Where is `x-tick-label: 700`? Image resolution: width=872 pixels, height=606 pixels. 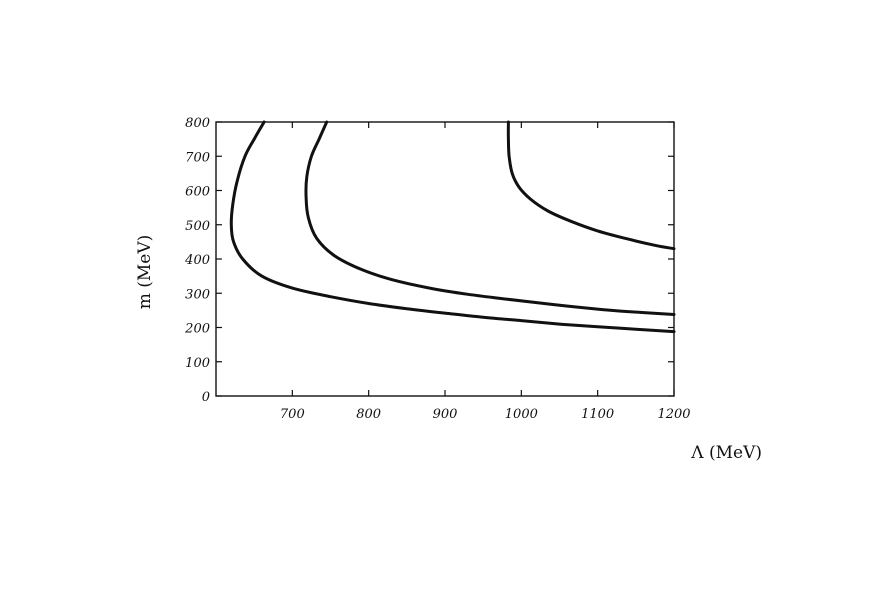 x-tick-label: 700 is located at coordinates (292, 414).